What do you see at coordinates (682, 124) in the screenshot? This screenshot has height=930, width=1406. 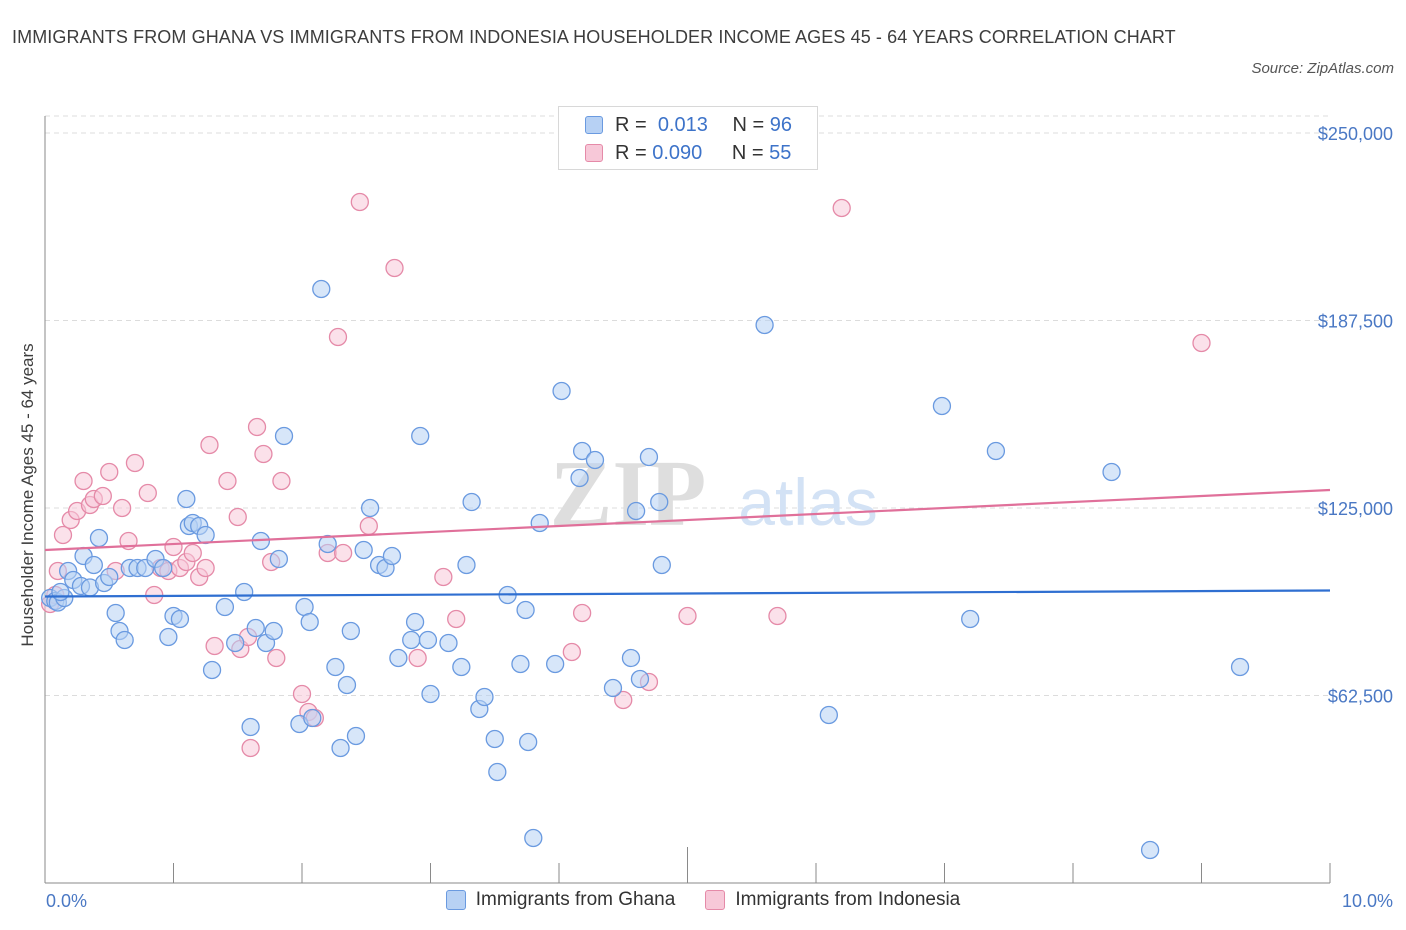 I see `legend-r-ghana: 0.013` at bounding box center [682, 124].